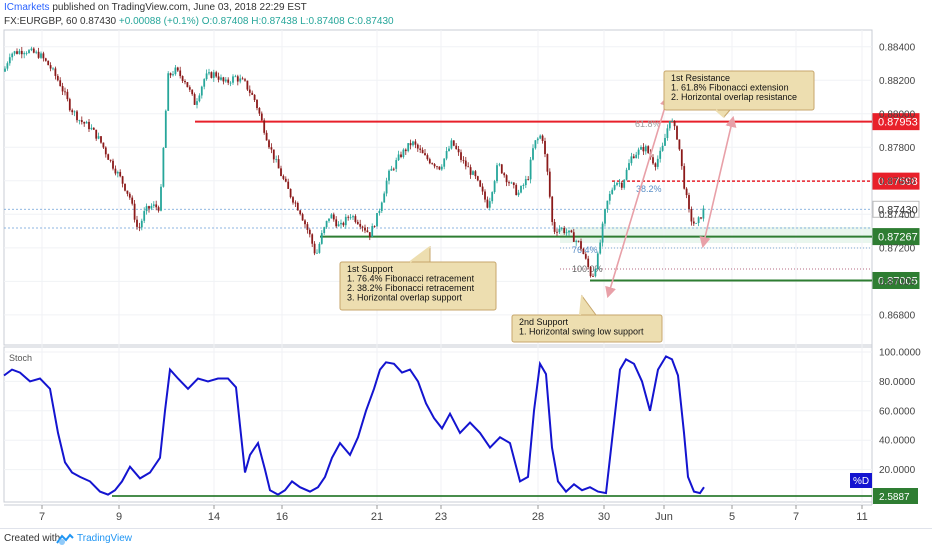 This screenshot has width=932, height=551. Describe the element at coordinates (441, 517) in the screenshot. I see `time-tick-label: 23` at that location.